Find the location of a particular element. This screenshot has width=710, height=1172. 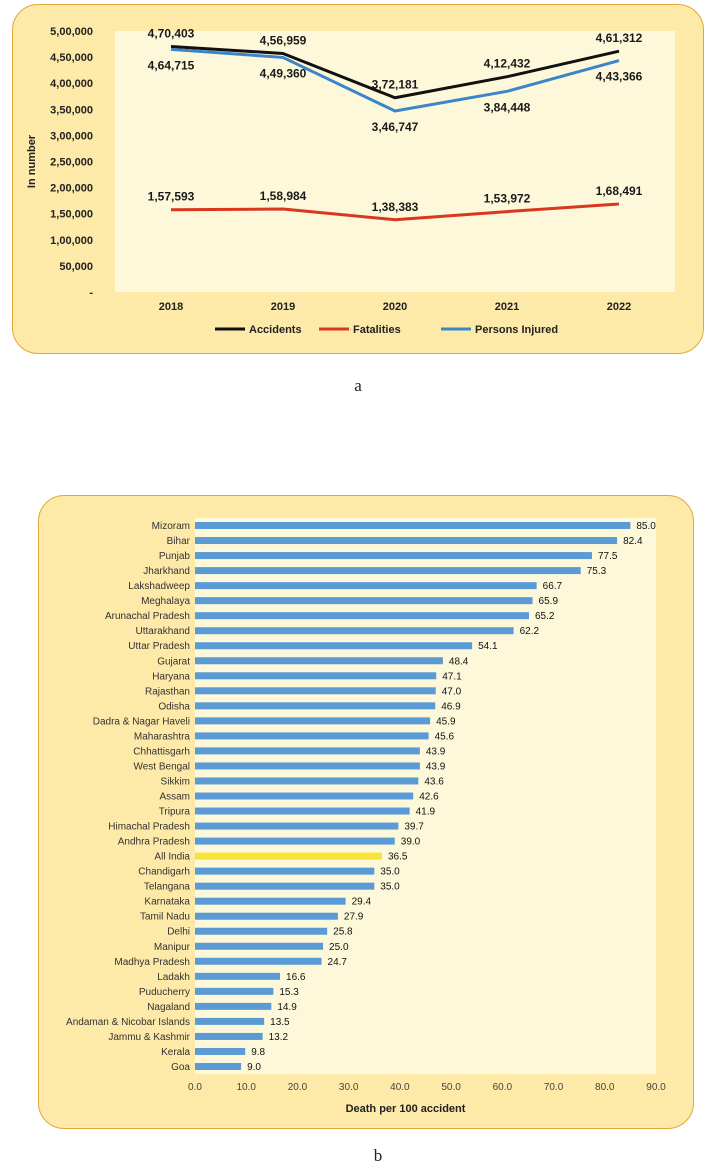

data-label: 1,68,491 is located at coordinates (619, 191).